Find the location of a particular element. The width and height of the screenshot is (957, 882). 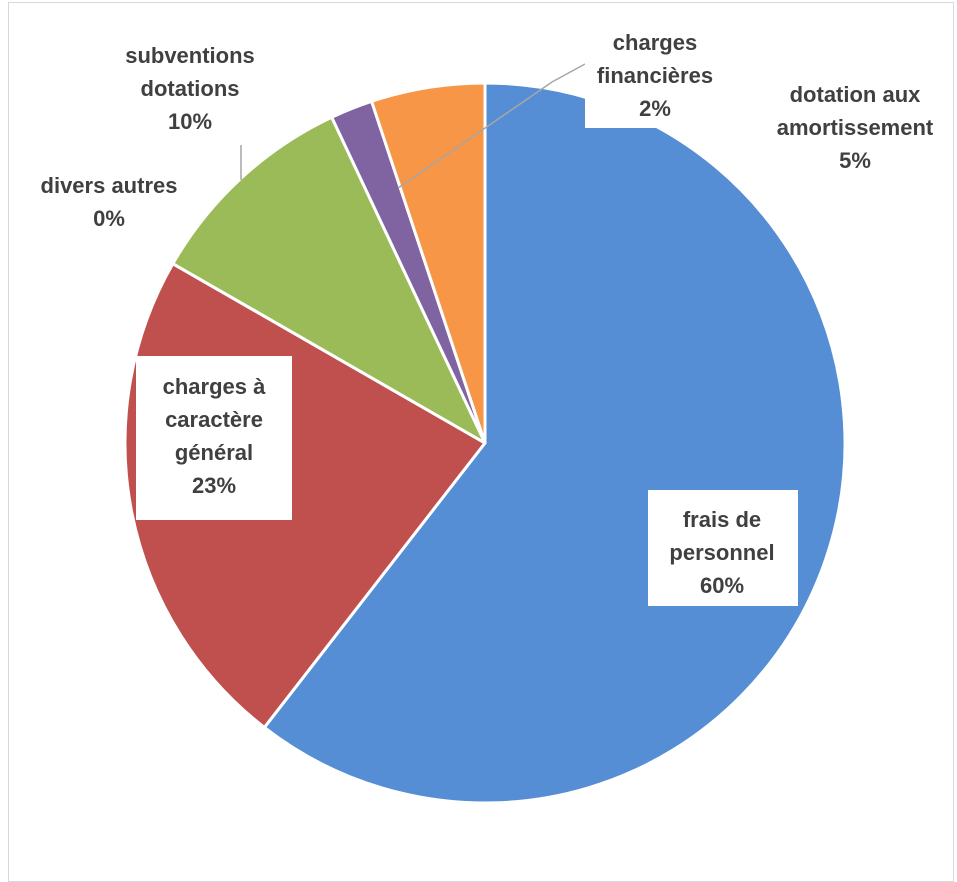

slice-label: caractère is located at coordinates (214, 419).